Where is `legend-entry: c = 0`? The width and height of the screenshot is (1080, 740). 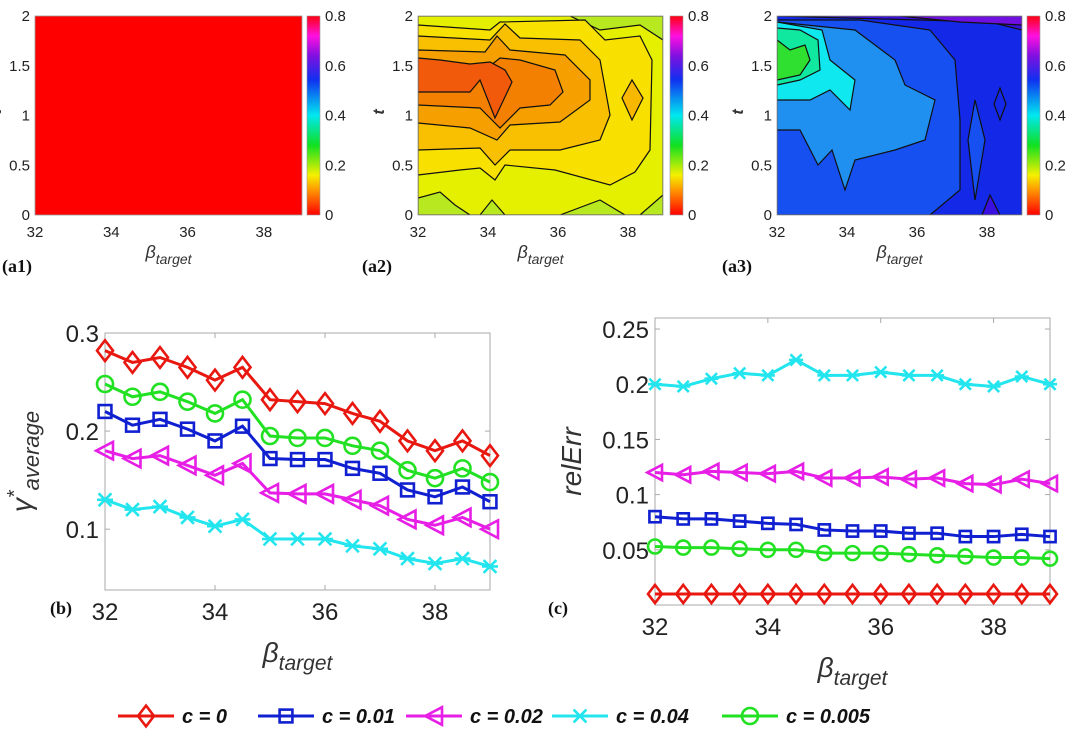
legend-entry: c = 0 is located at coordinates (172, 716).